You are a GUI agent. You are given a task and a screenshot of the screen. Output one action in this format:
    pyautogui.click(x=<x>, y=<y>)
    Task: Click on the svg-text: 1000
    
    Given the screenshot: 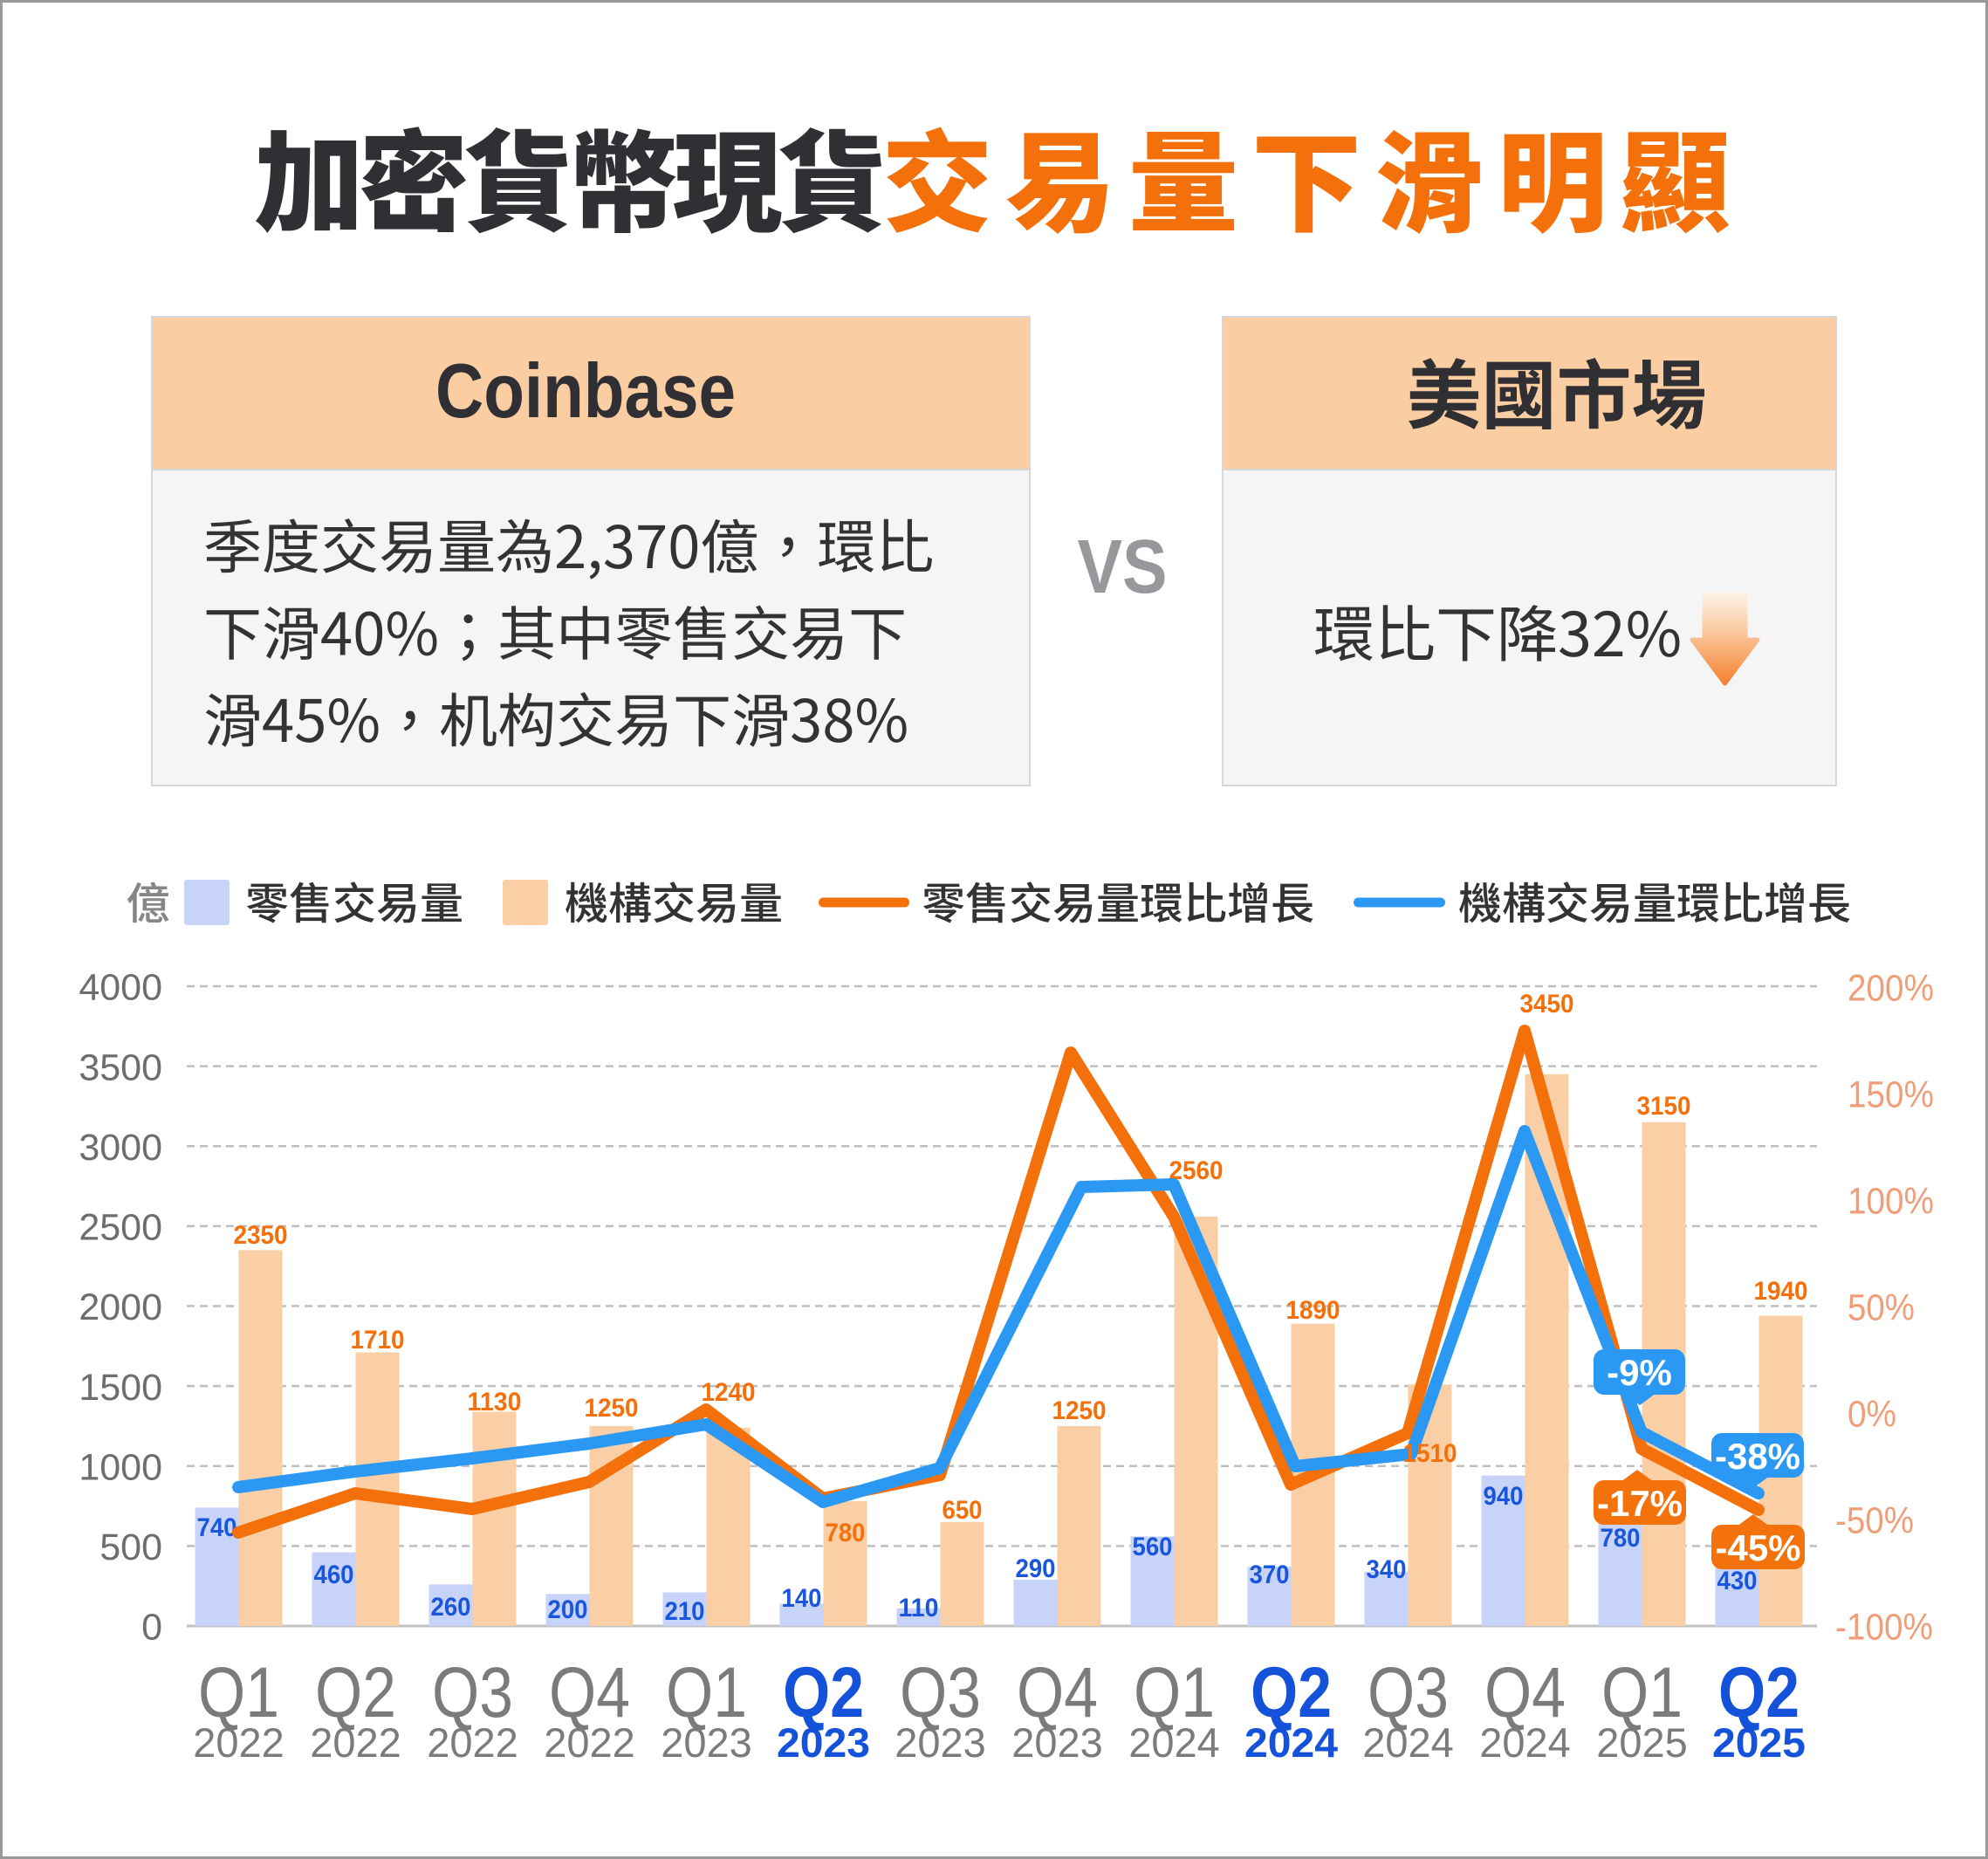 What is the action you would take?
    pyautogui.click(x=120, y=1468)
    